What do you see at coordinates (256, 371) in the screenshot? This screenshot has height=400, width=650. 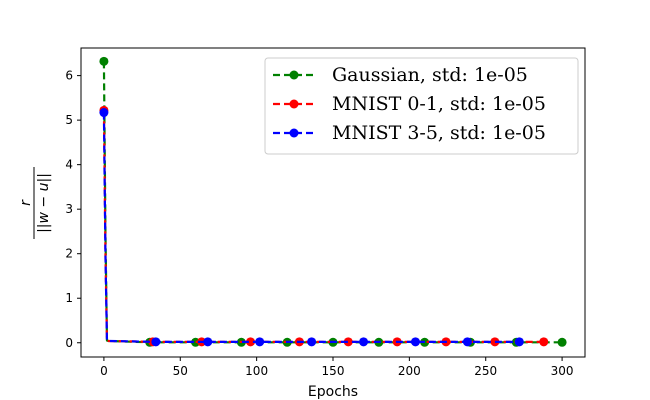 I see `x-tick-label-2: 100` at bounding box center [256, 371].